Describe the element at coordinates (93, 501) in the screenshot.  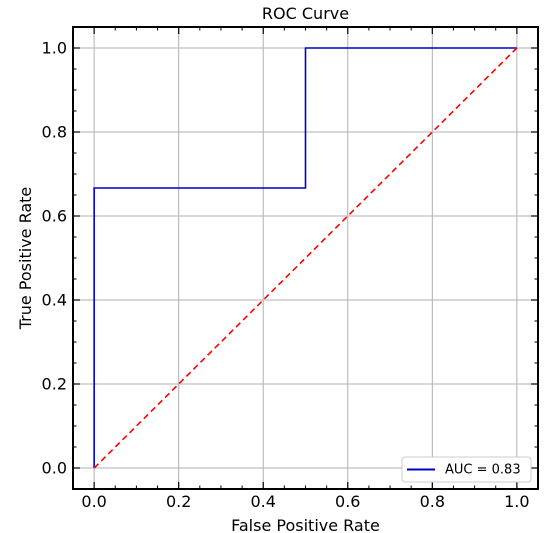
I see `x-tick-label: 0.0` at that location.